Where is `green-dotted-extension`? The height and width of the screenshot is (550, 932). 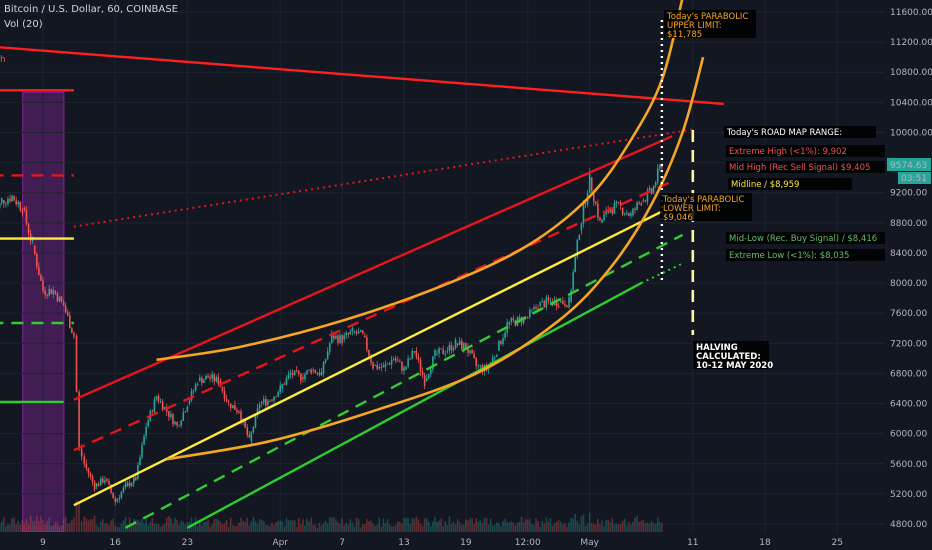
green-dotted-extension is located at coordinates (661, 273).